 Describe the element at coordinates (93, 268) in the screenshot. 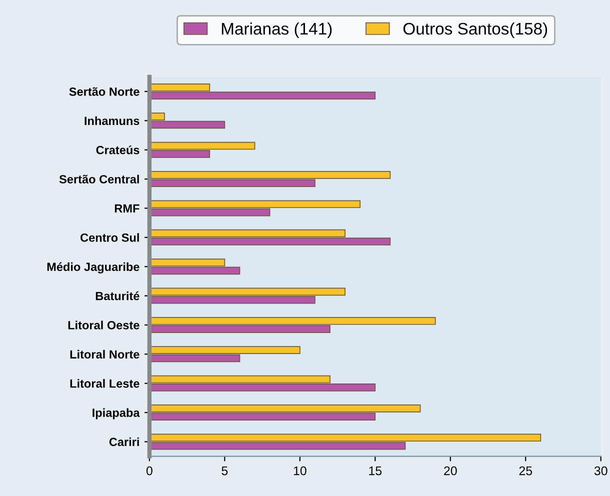

I see `y-tick-label: Médio Jaguaribe` at that location.